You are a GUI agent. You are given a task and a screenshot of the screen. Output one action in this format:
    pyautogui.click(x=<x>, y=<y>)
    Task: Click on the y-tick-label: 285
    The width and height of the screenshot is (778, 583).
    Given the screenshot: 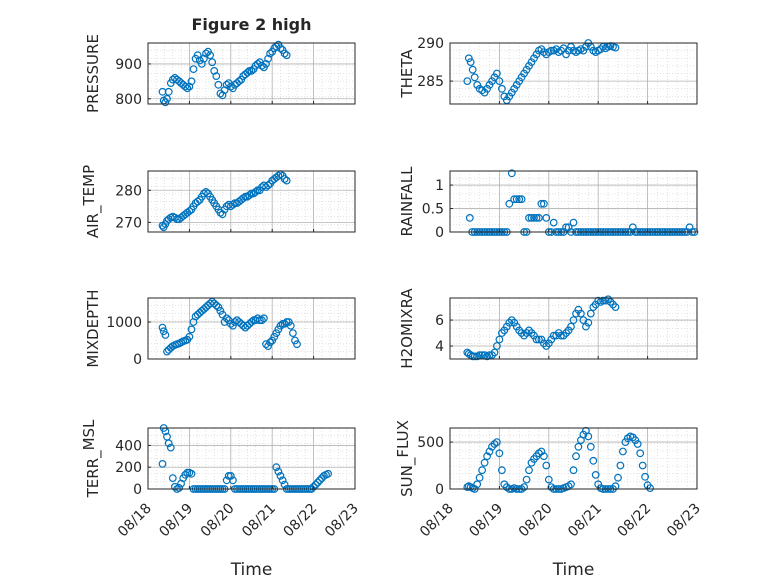 What is the action you would take?
    pyautogui.click(x=430, y=82)
    